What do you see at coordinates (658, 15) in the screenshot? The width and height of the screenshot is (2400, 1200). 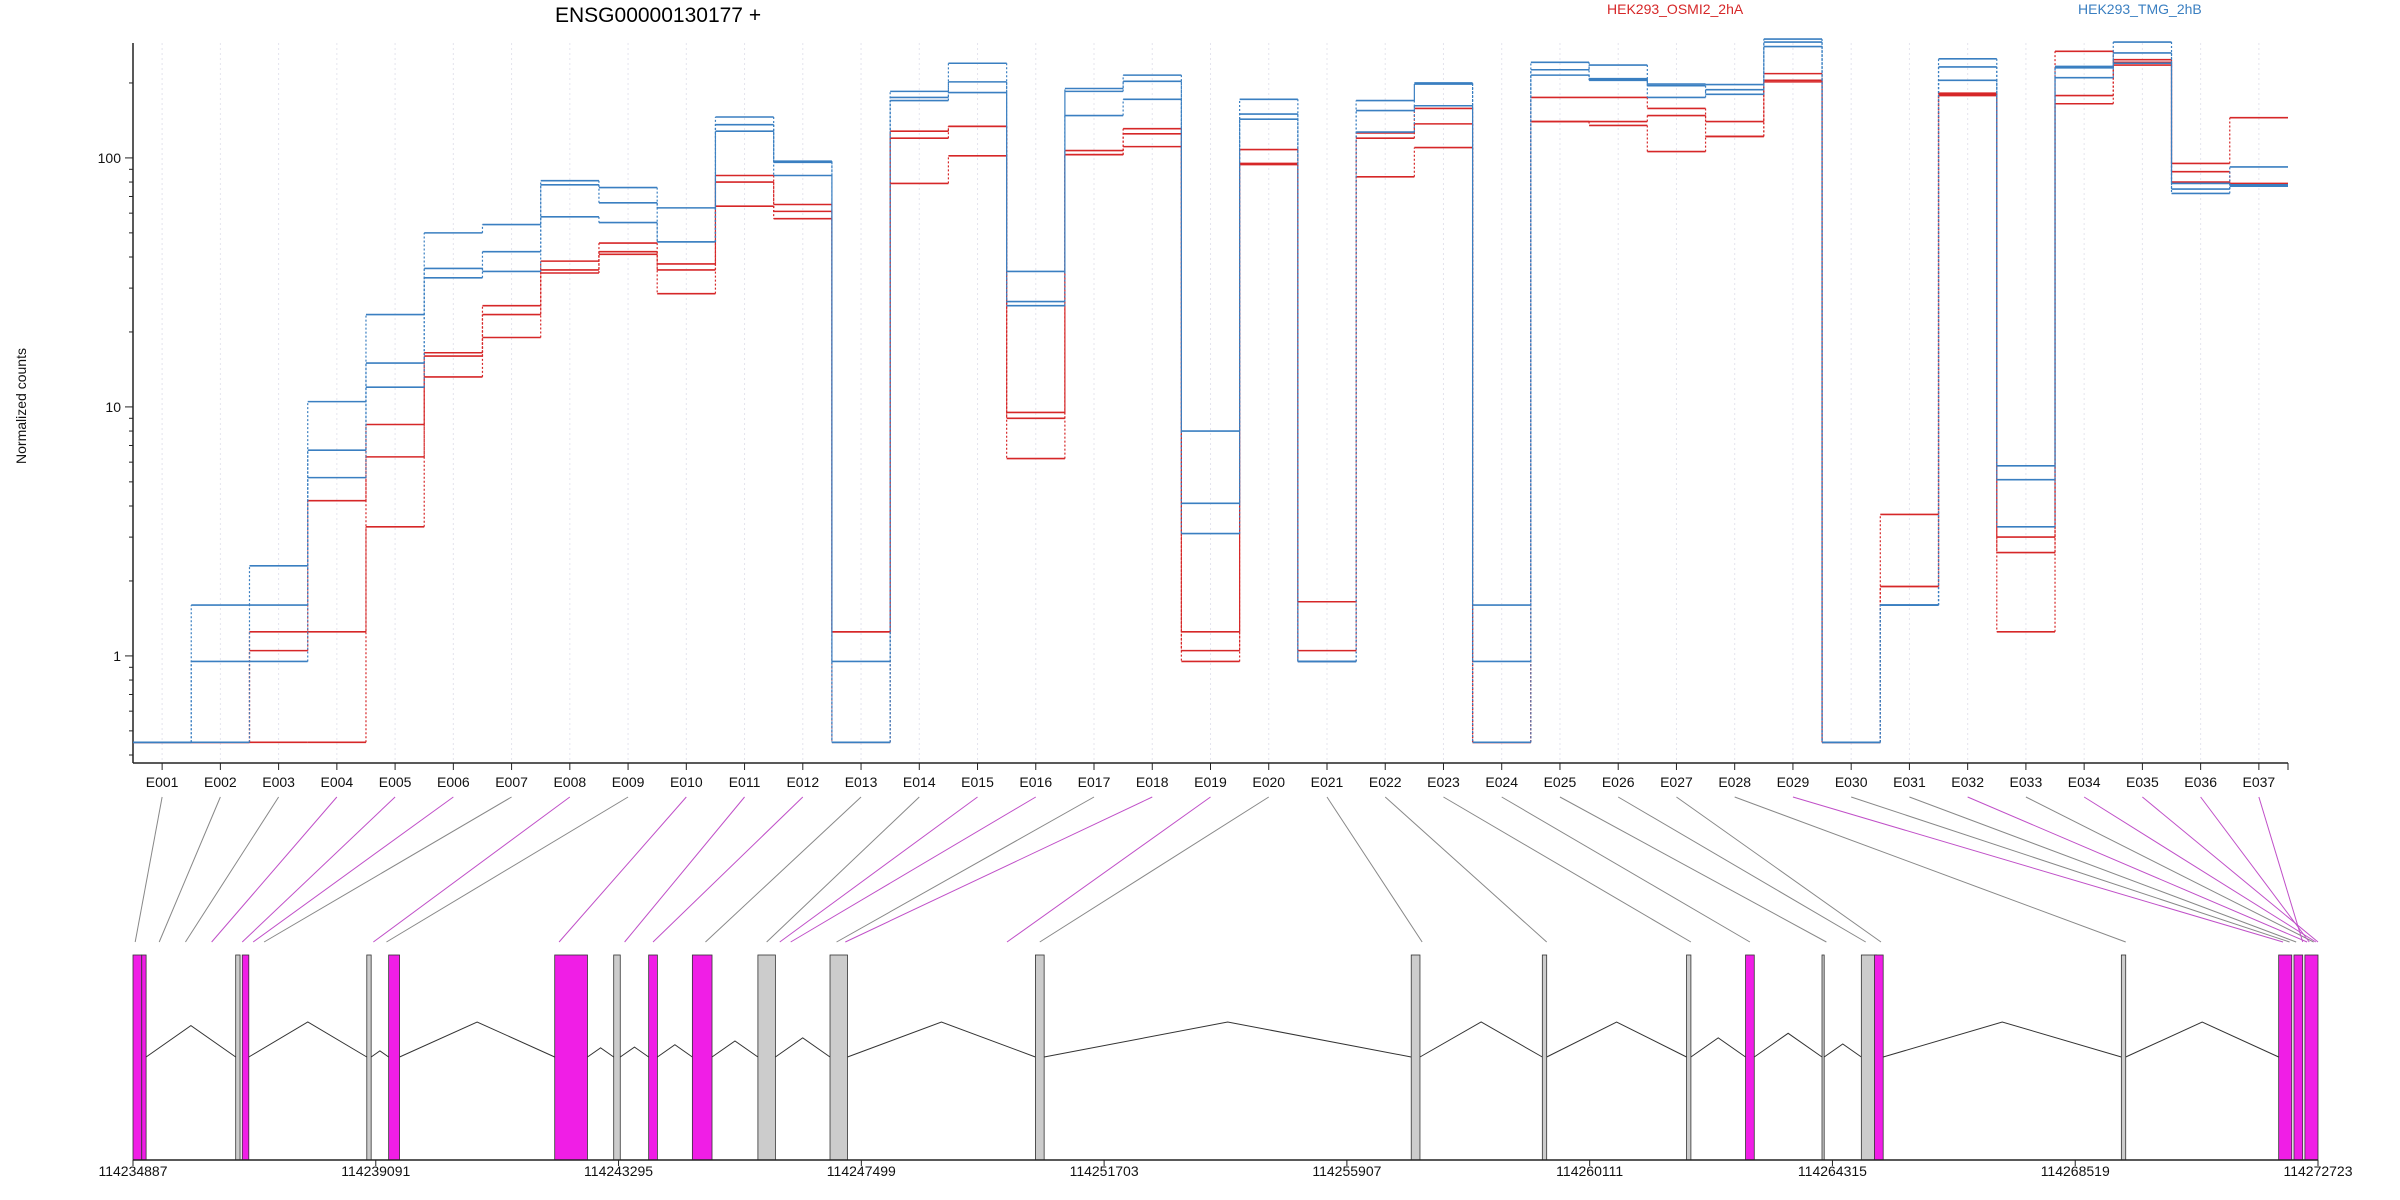 I see `chart-title: ENSG00000130177 +` at bounding box center [658, 15].